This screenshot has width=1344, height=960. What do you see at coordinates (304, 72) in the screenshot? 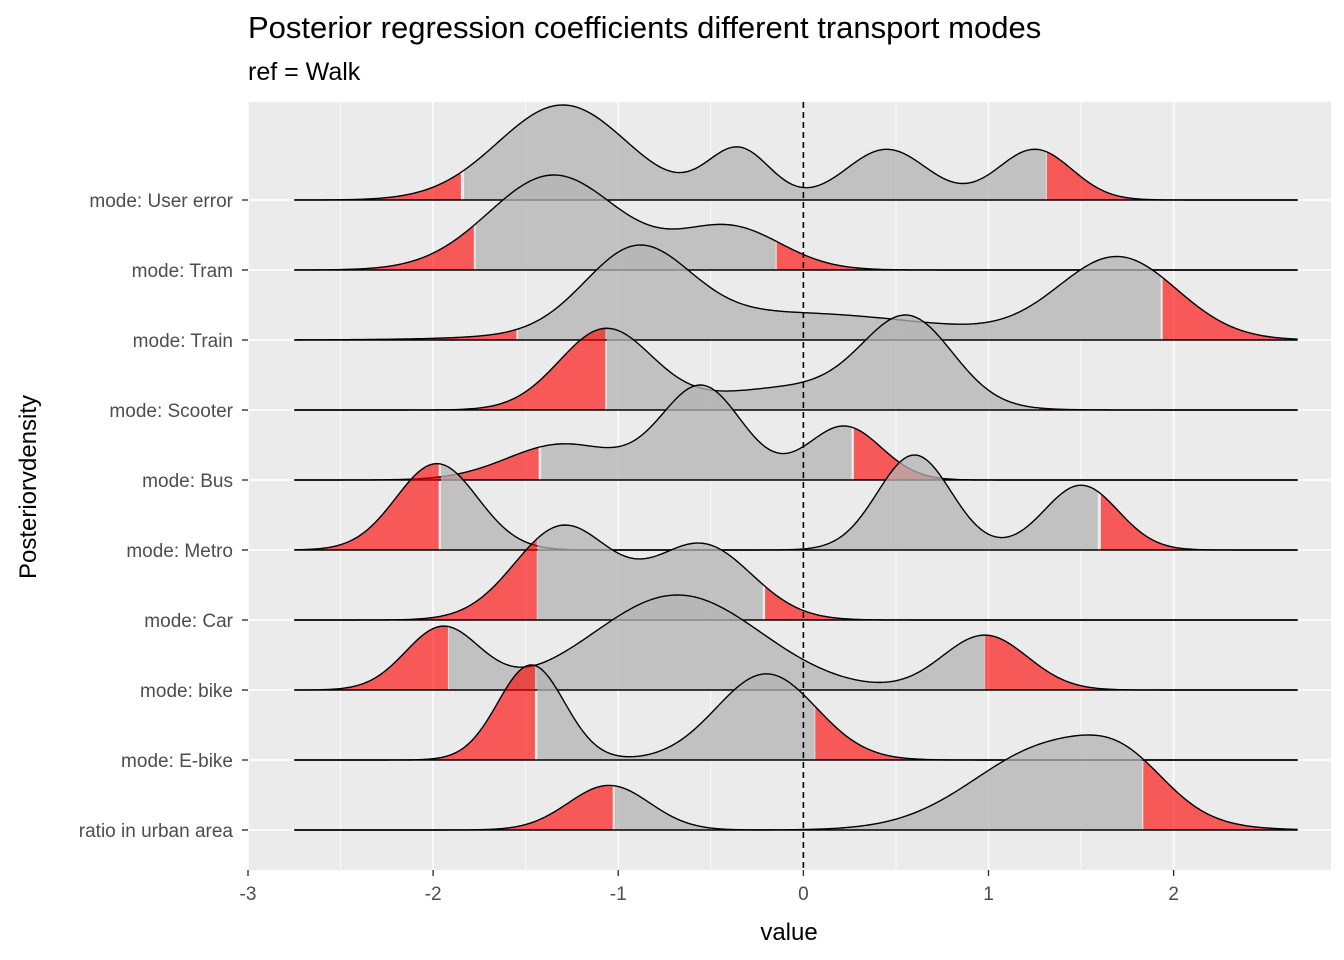
I see `chart-subtitle: ref = Walk` at bounding box center [304, 72].